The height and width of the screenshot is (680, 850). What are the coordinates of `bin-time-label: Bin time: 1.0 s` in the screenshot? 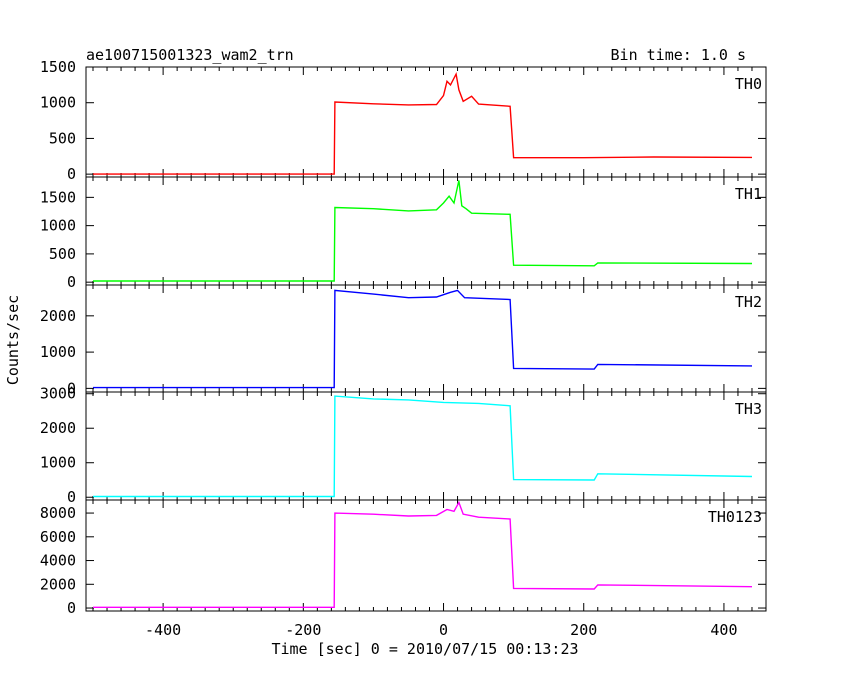 It's located at (678, 55).